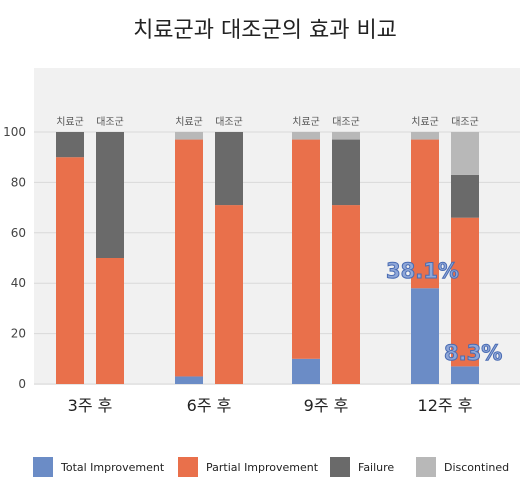 The image size is (530, 501). I want to click on y-tick-label: 100, so click(14, 132).